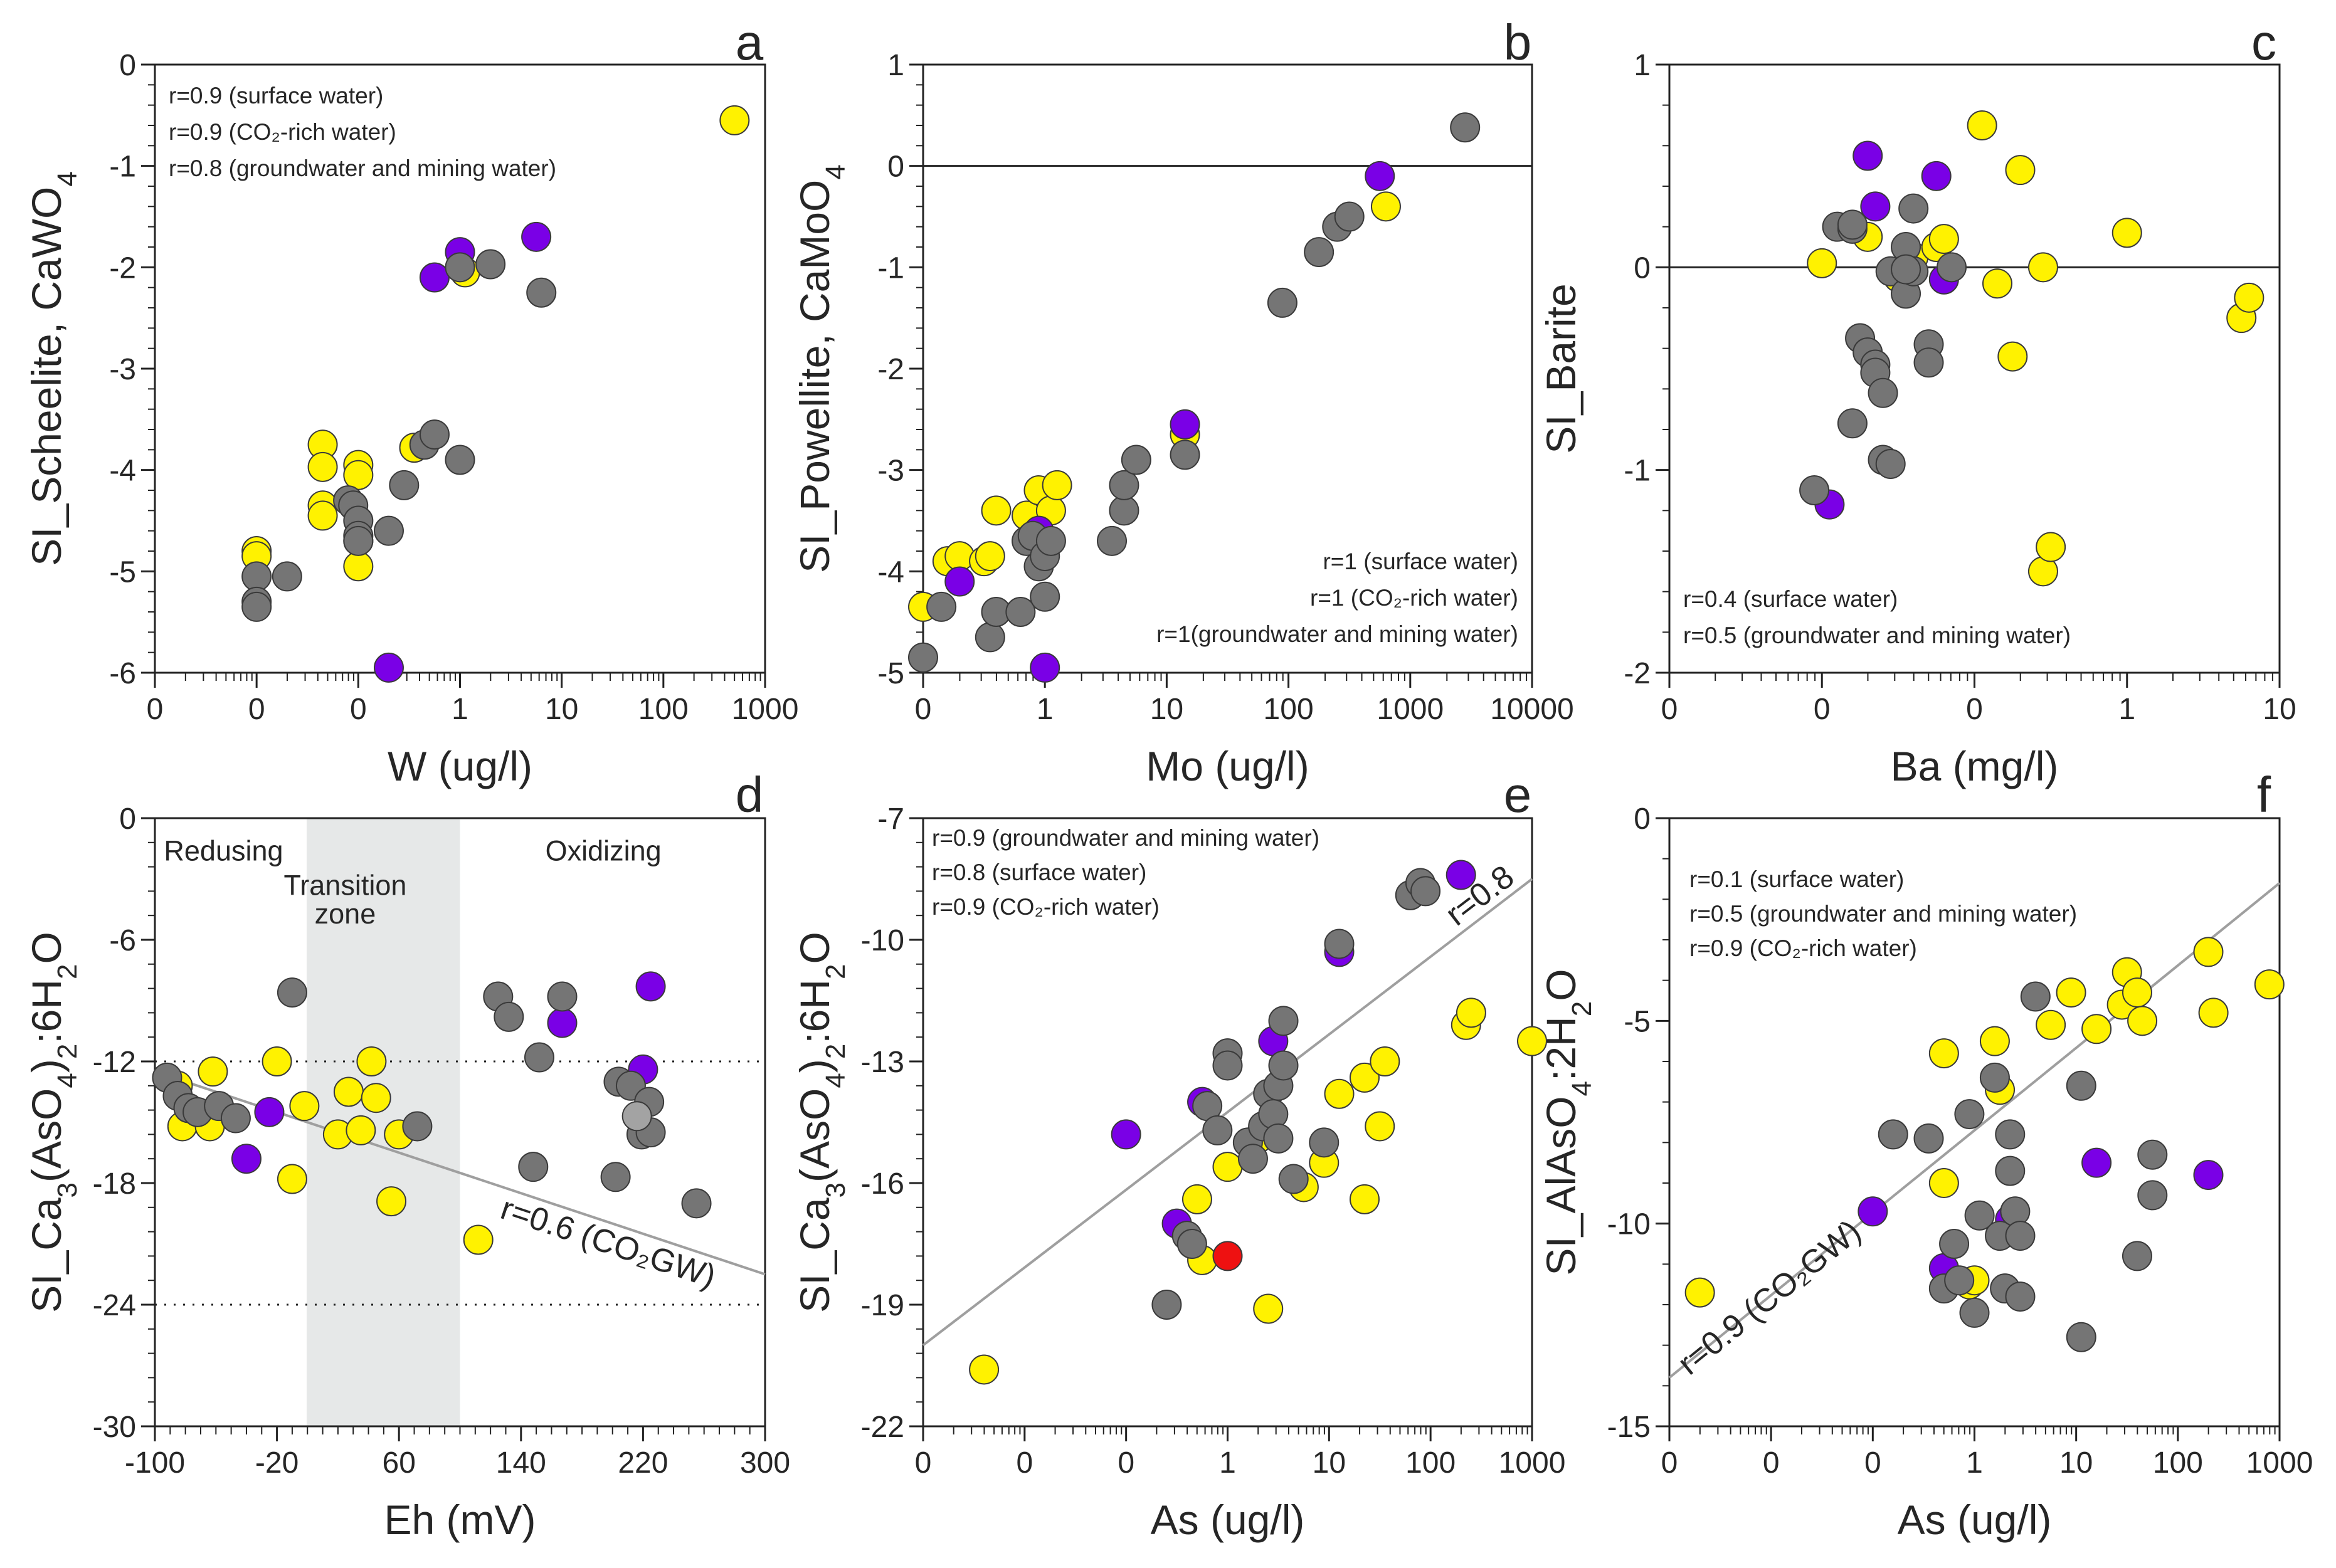  Describe the element at coordinates (643, 1463) in the screenshot. I see `x-tick-label: 220` at that location.